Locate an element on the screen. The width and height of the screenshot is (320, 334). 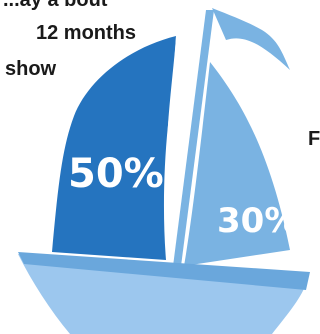
caption-line-1: ...ay a bout is located at coordinates (55, 5).